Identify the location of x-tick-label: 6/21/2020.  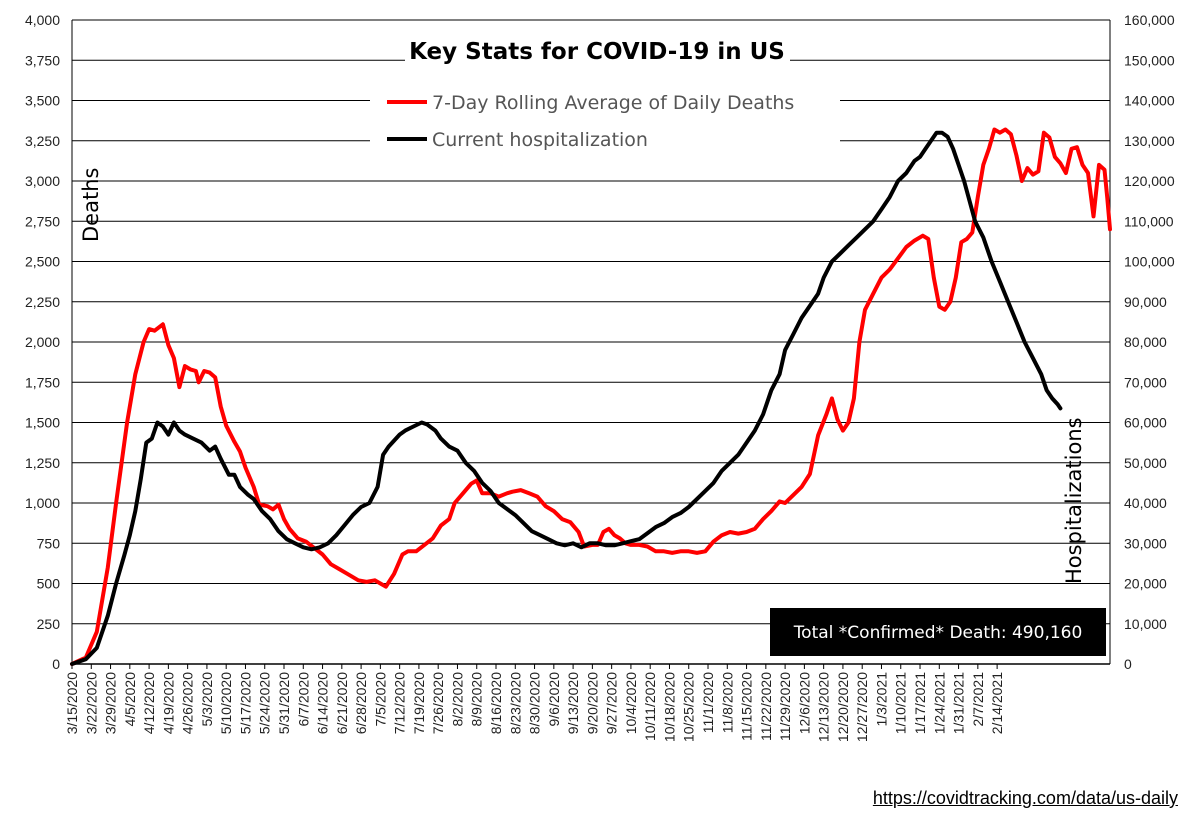
(342, 703).